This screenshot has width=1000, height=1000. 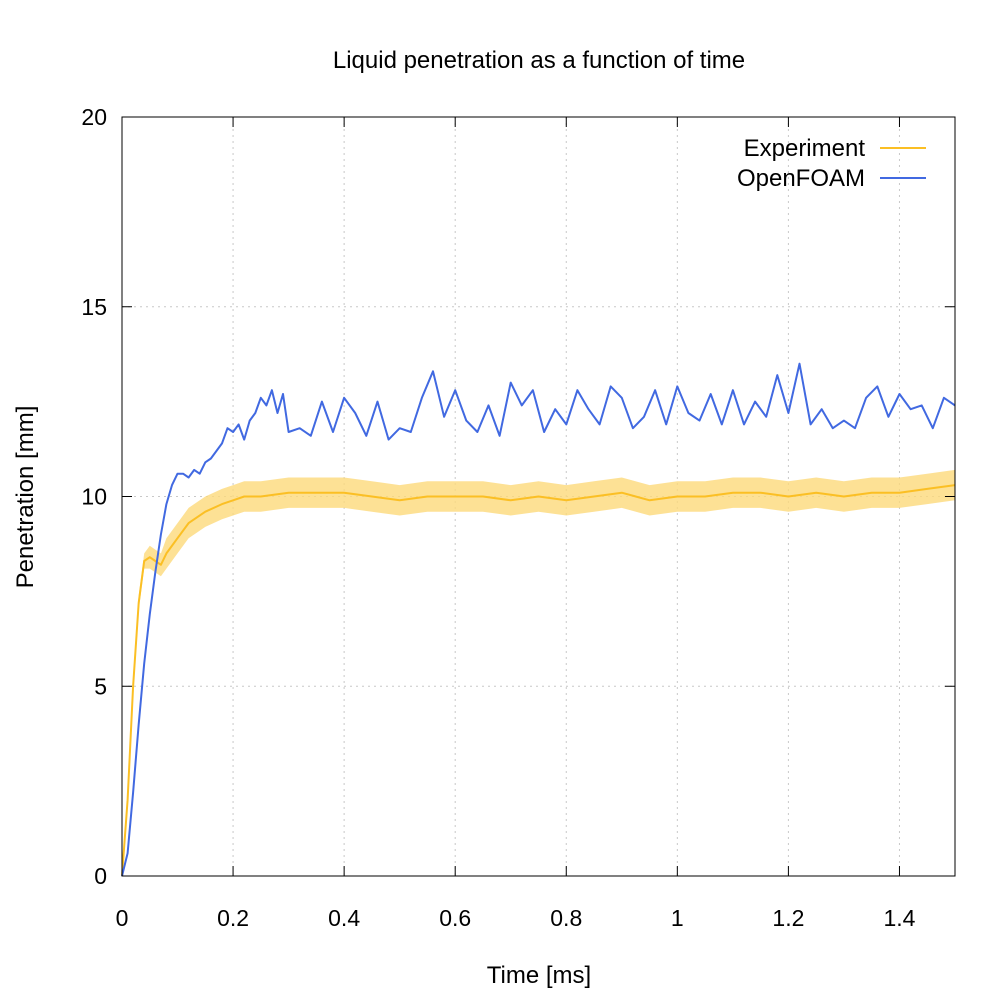 What do you see at coordinates (801, 178) in the screenshot?
I see `legend-label-openfoam: OpenFOAM` at bounding box center [801, 178].